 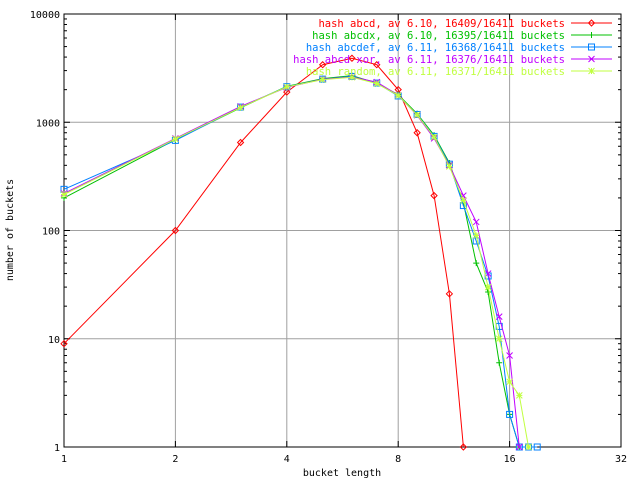 I want to click on x-tick-label: 16, so click(x=510, y=459).